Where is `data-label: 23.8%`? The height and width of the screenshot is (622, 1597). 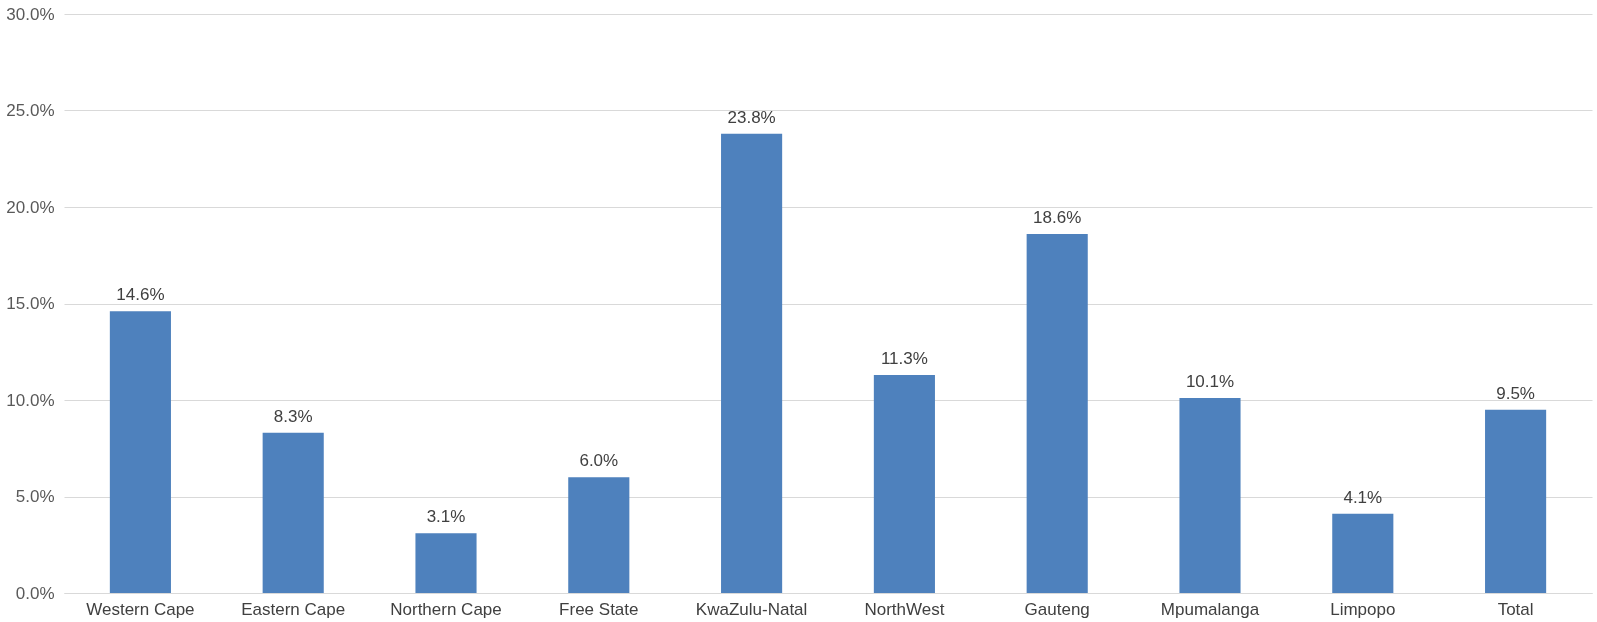 data-label: 23.8% is located at coordinates (751, 117).